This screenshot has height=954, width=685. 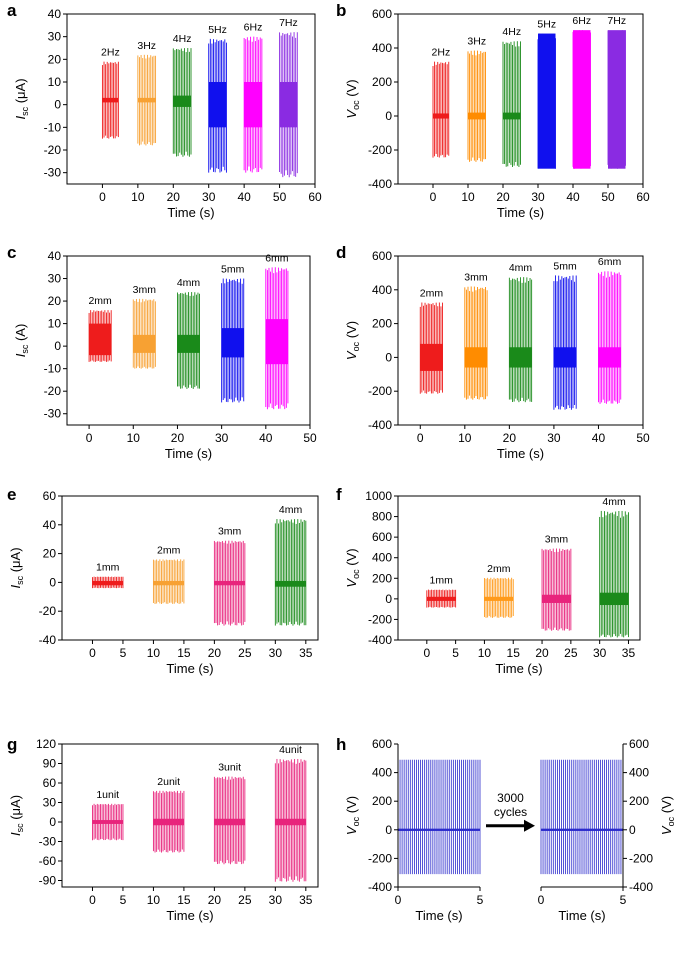 What do you see at coordinates (520, 340) in the screenshot?
I see `plot-area-d` at bounding box center [520, 340].